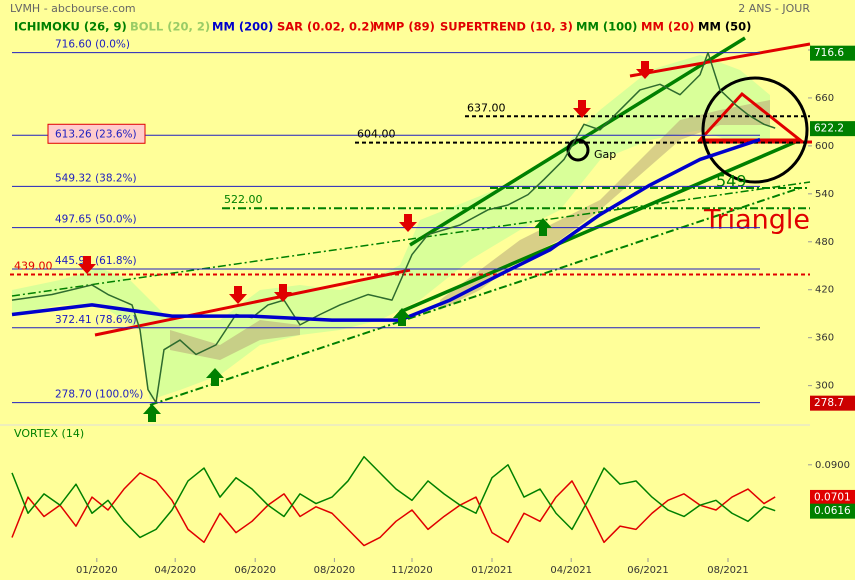 Image resolution: width=855 pixels, height=580 pixels. Describe the element at coordinates (829, 53) in the screenshot. I see `value-badge-label: 716.6` at that location.